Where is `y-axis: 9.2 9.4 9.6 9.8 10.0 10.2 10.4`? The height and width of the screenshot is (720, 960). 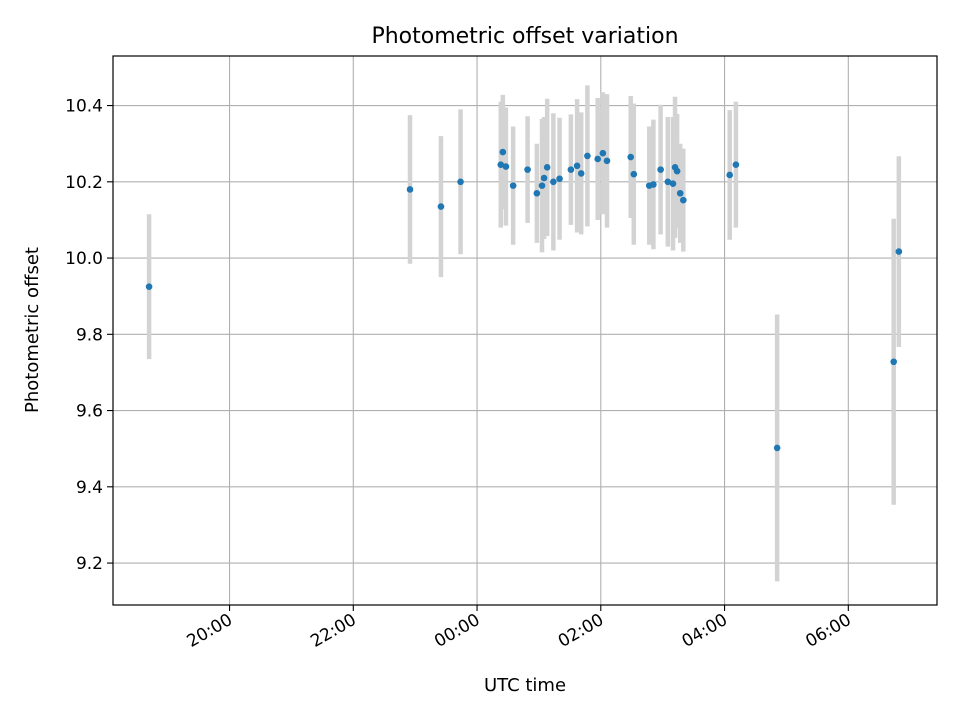 y-axis: 9.2 9.4 9.6 9.8 10.0 10.2 10.4 is located at coordinates (89, 335).